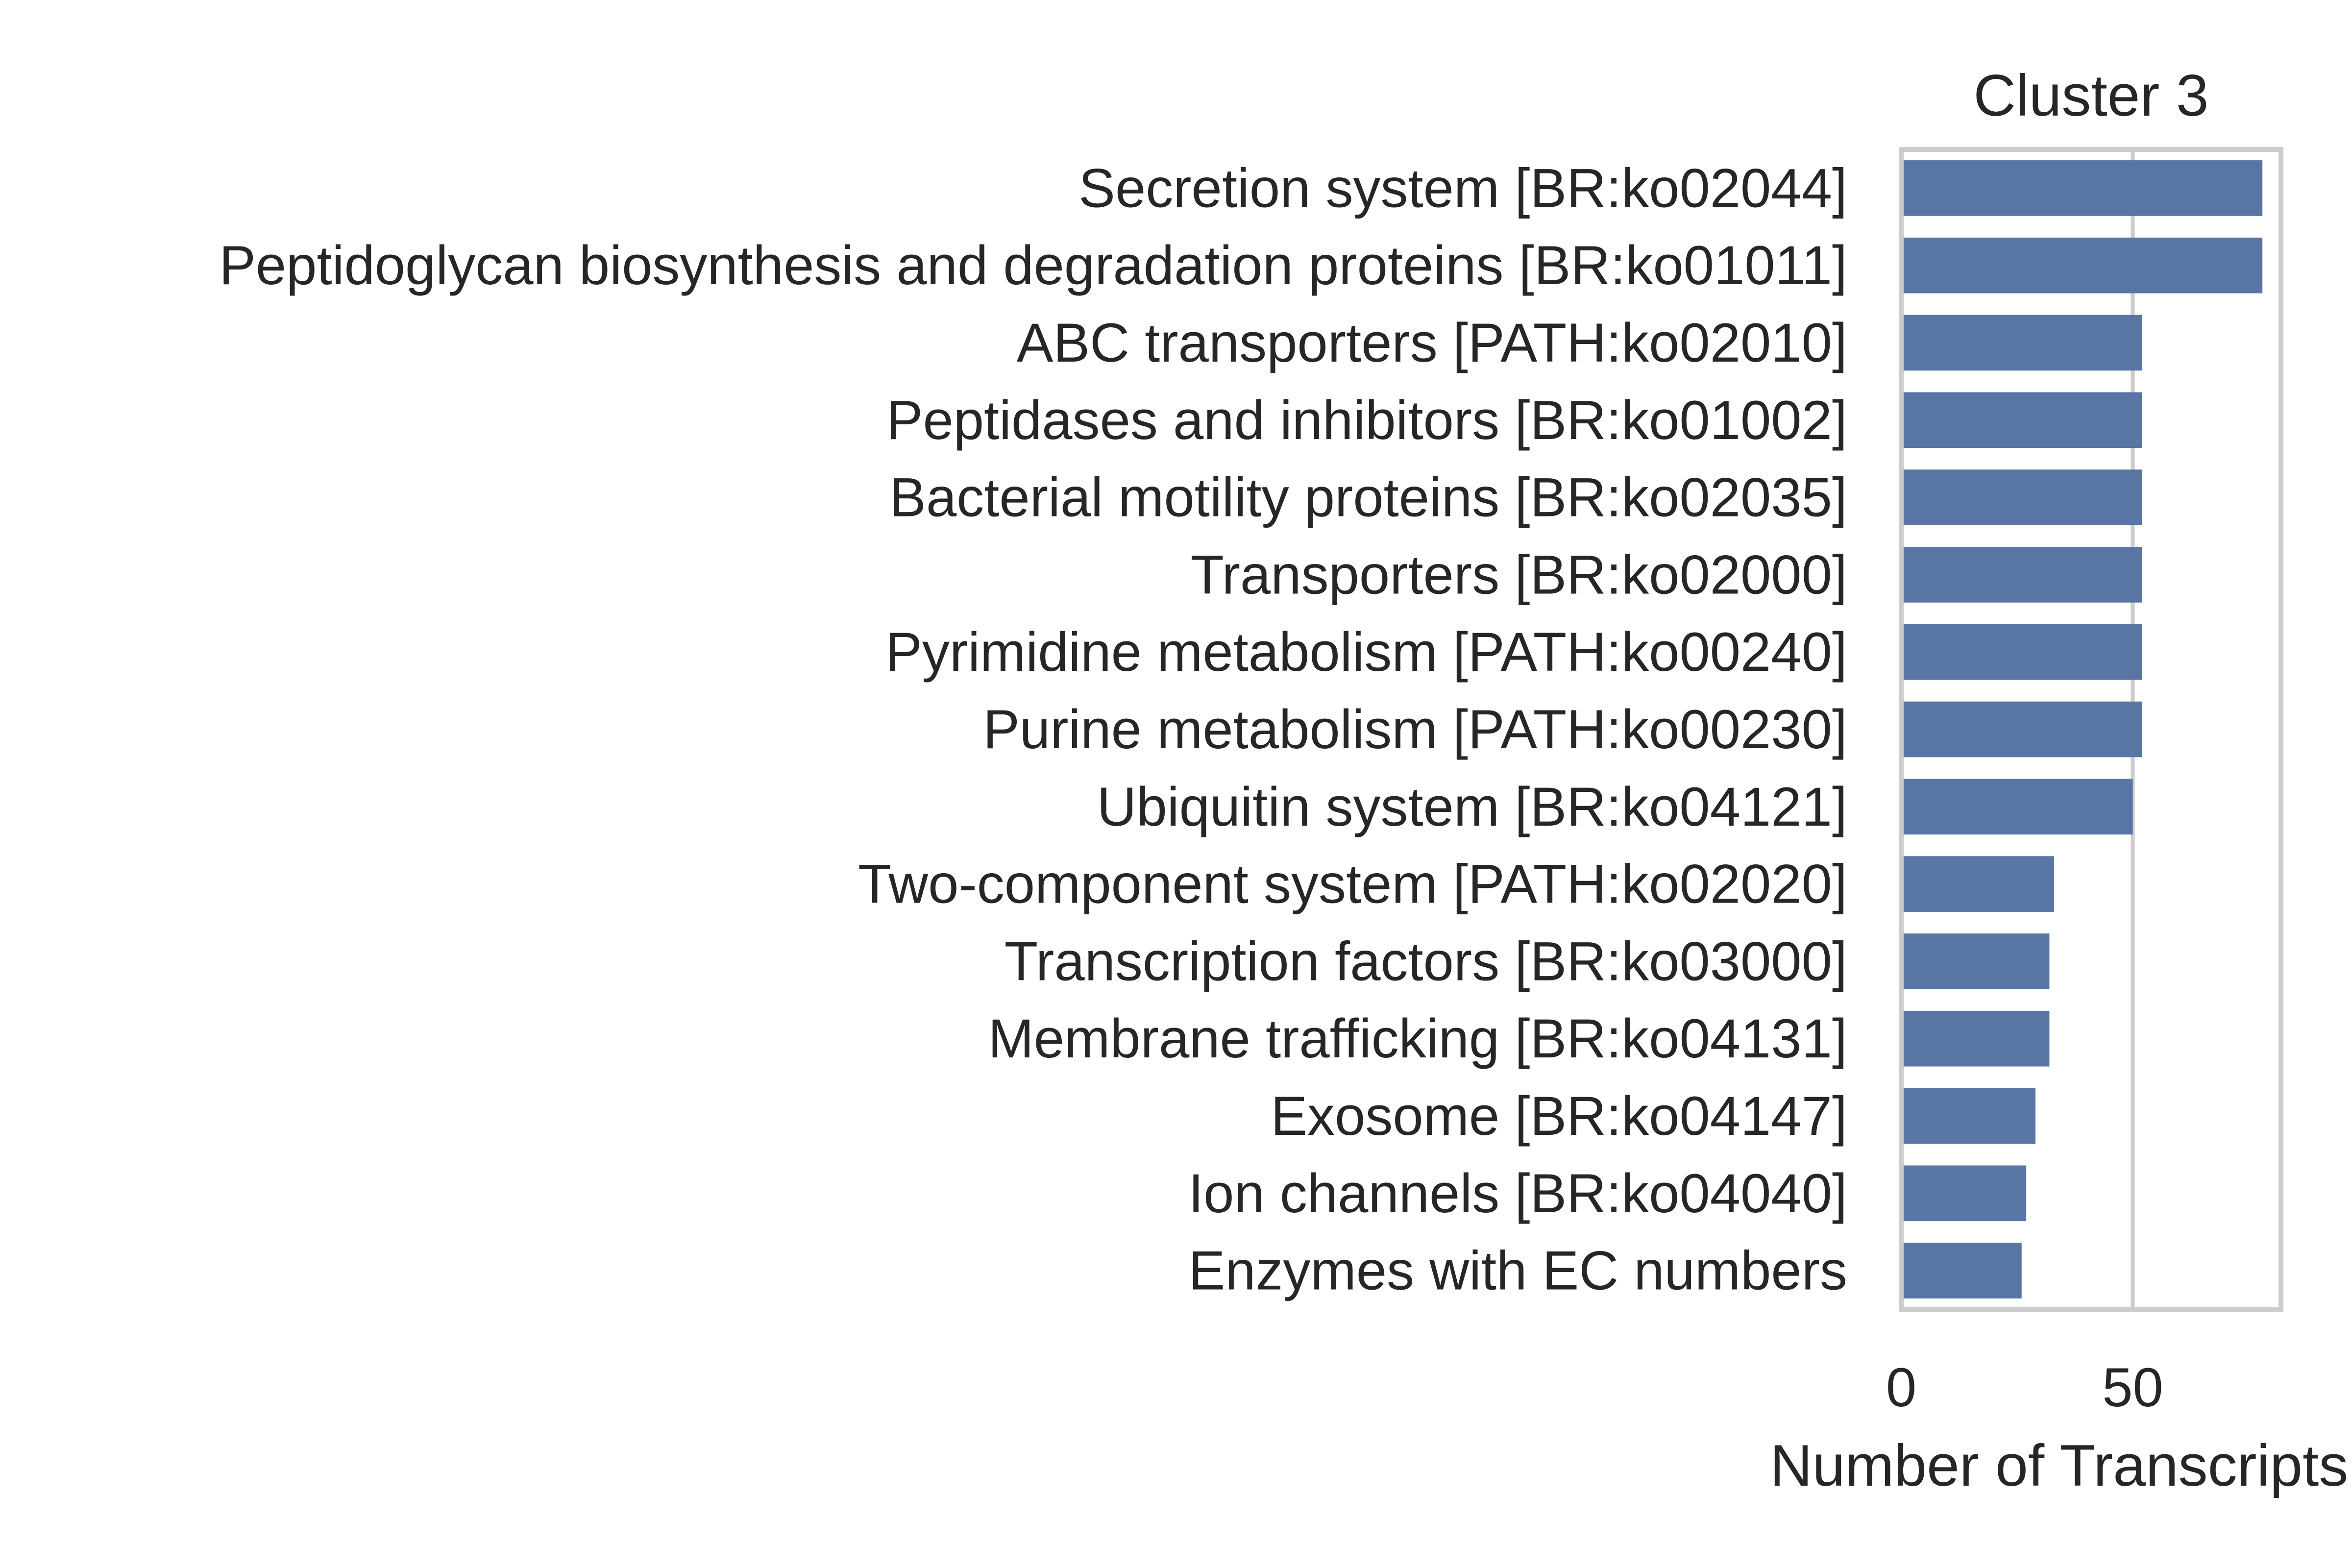  What do you see at coordinates (1368, 497) in the screenshot?
I see `category-label-4: Bacterial motility proteins [BR:ko02035]` at bounding box center [1368, 497].